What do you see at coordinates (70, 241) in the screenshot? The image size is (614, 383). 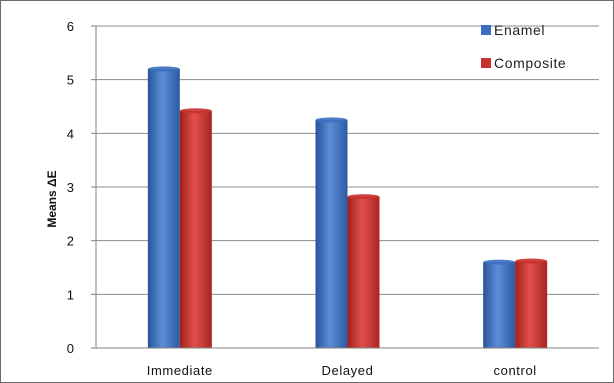 I see `y-tick-label: 2` at bounding box center [70, 241].